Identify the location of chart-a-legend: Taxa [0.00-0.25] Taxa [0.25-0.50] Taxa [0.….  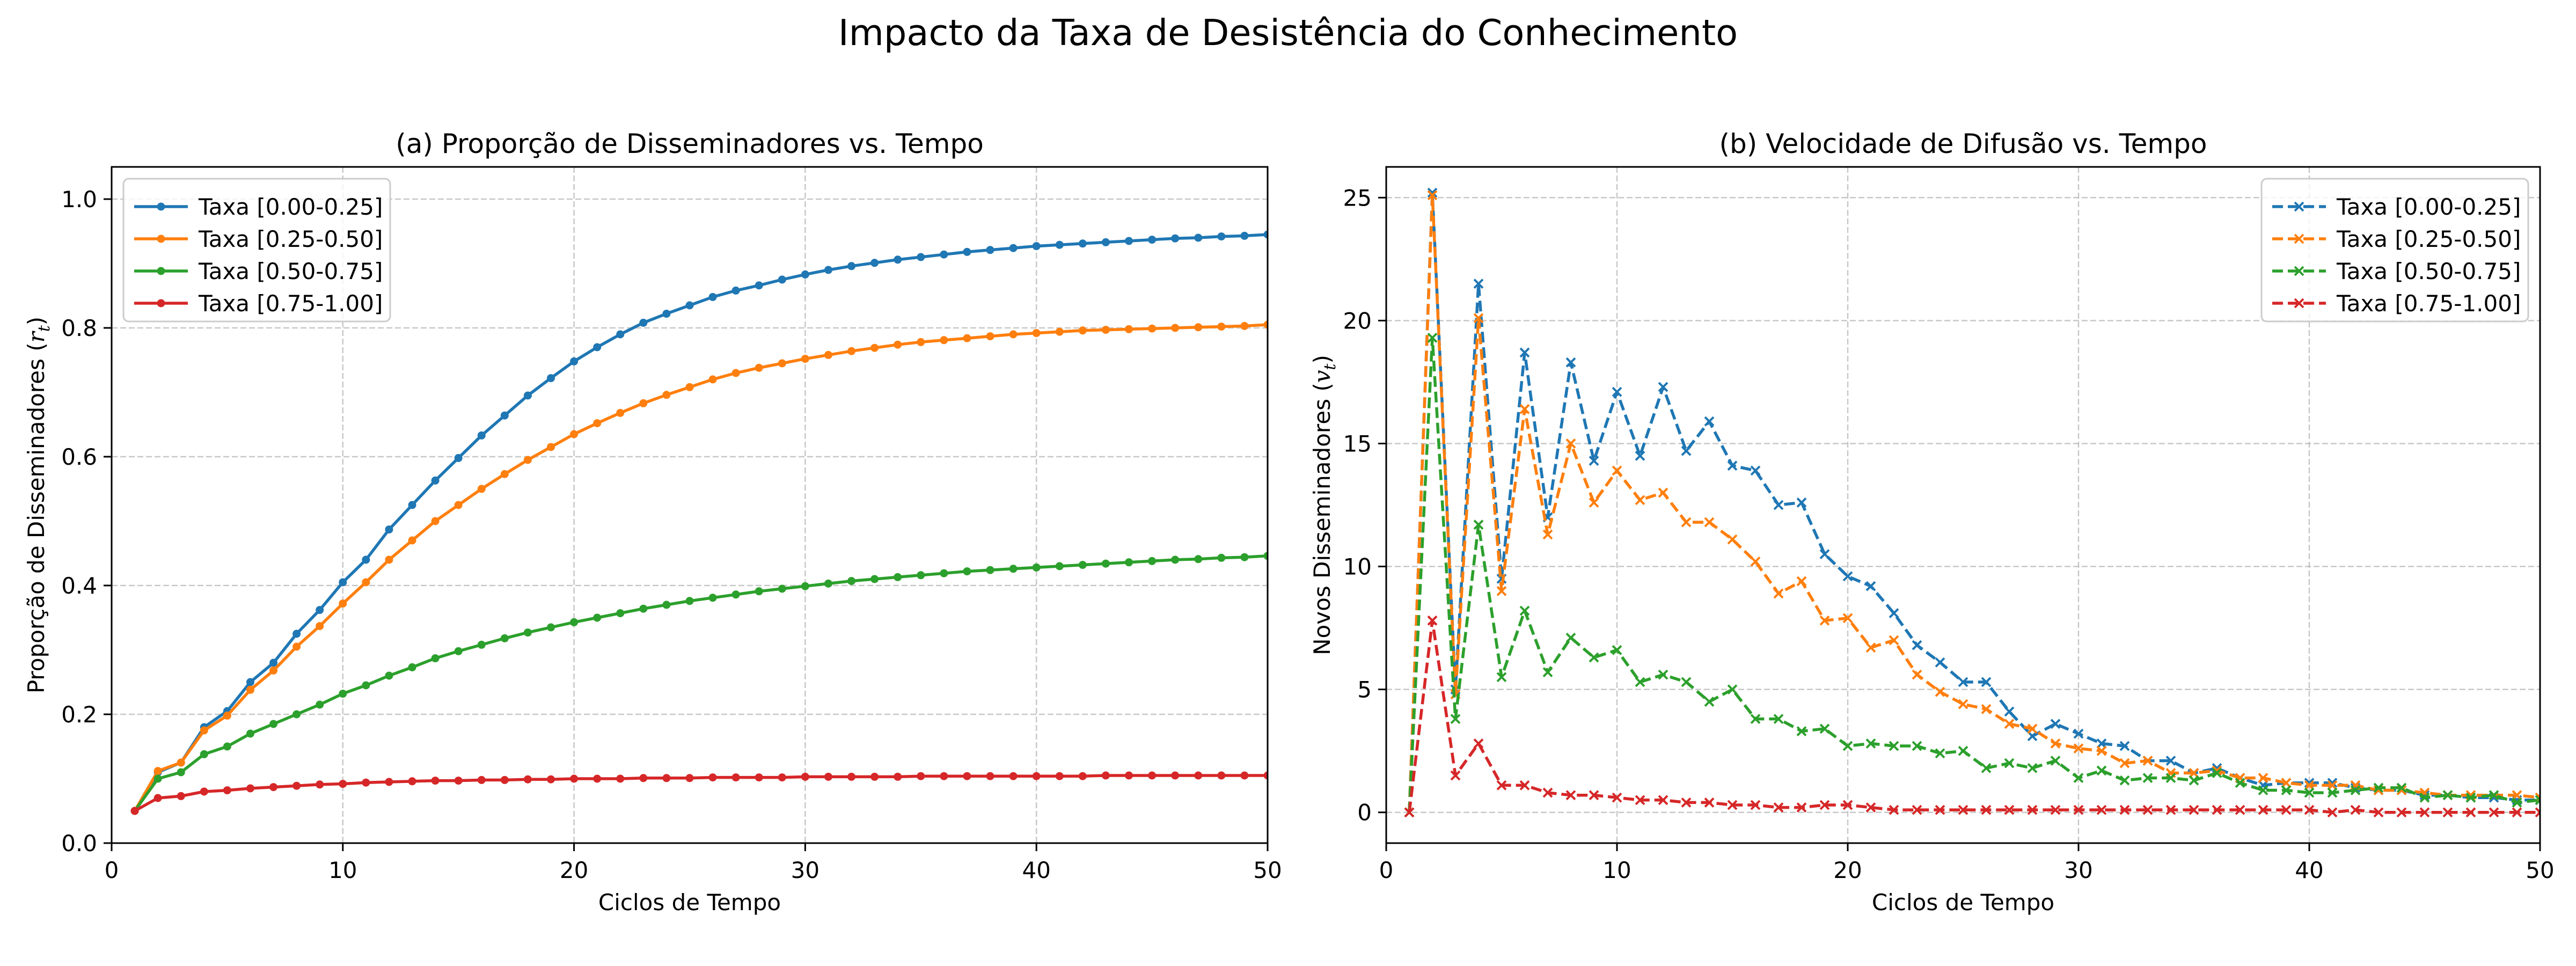
(256, 250).